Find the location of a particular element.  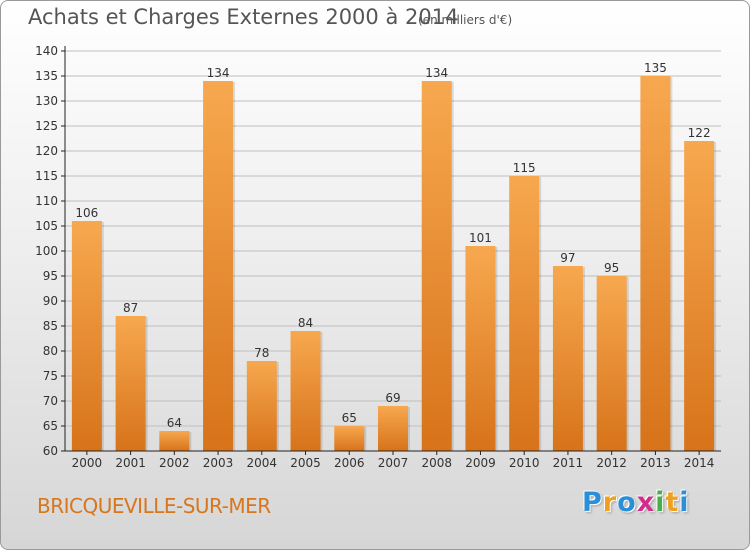

y-tick-label: 125 is located at coordinates (46, 126).